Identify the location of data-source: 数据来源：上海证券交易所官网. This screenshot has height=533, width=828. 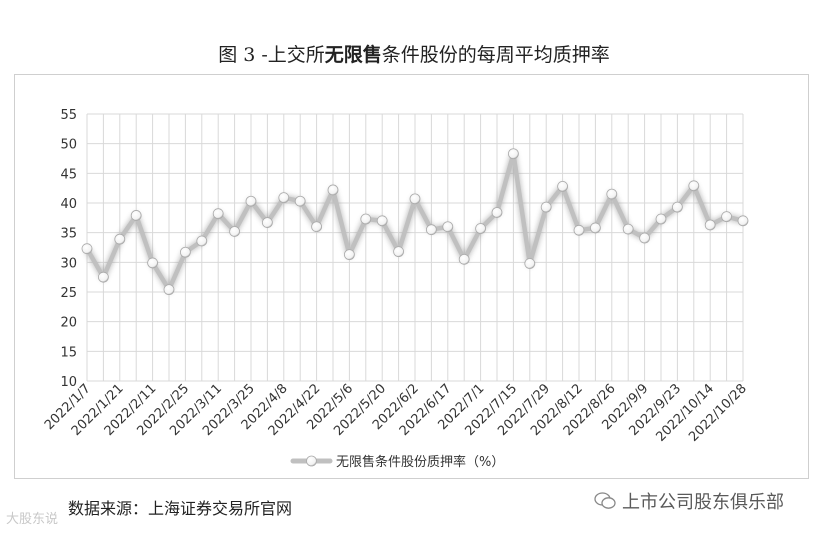
(180, 508).